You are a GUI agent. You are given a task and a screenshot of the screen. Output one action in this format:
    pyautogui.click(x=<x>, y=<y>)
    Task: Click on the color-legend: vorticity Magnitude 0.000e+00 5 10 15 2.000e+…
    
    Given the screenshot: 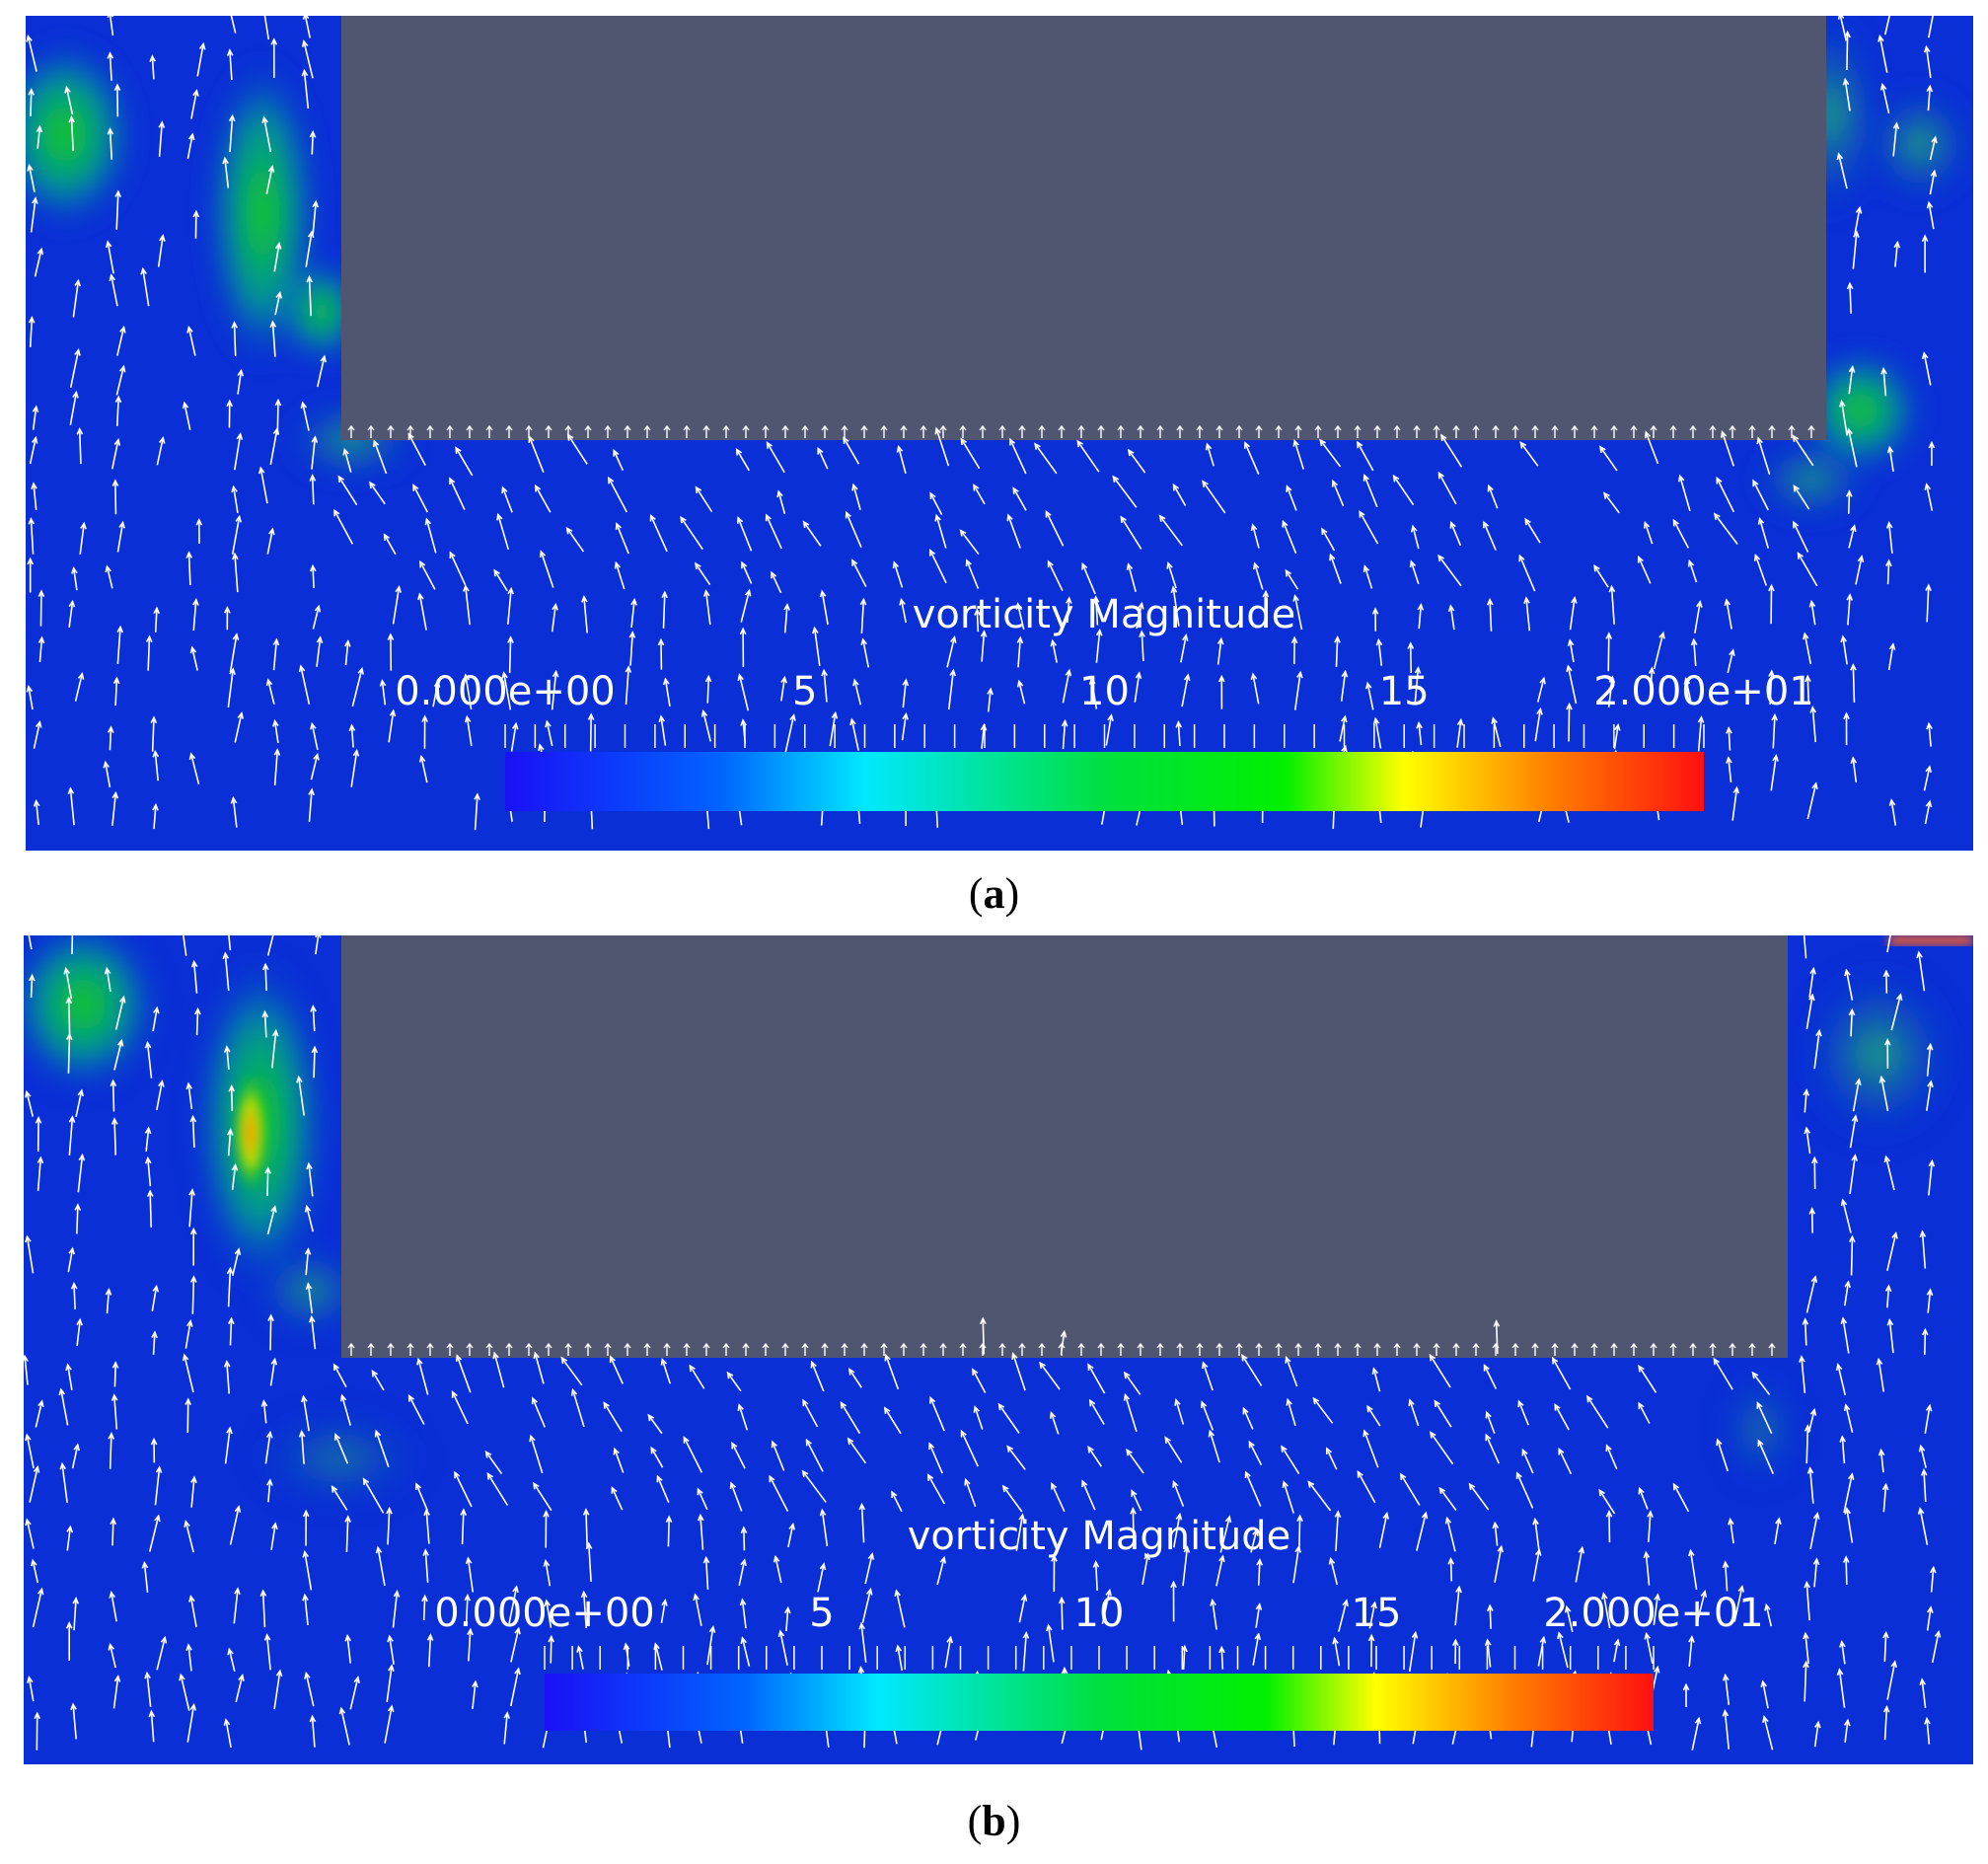 What is the action you would take?
    pyautogui.click(x=1099, y=1622)
    